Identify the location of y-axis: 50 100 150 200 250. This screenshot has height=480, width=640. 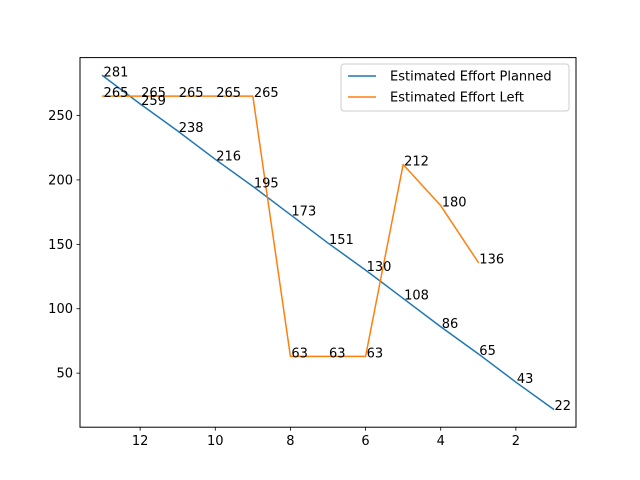
(64, 245).